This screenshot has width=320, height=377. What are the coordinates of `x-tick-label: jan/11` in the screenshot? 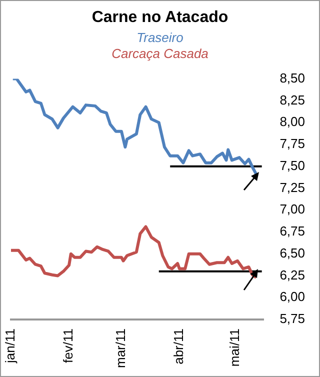 It's located at (10, 346).